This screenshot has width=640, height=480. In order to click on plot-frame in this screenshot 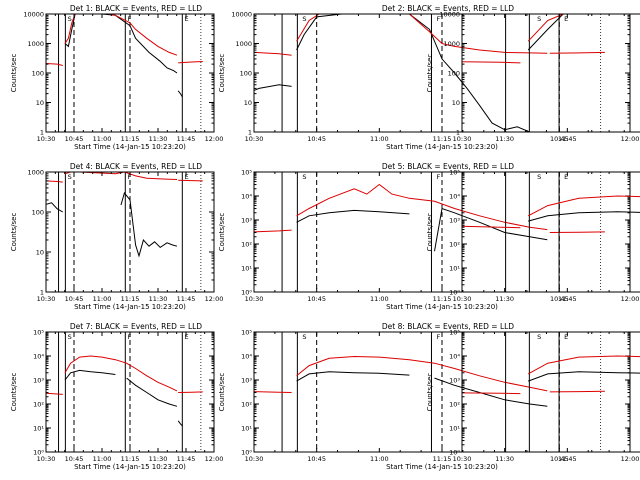, I will do `click(550, 232)`.